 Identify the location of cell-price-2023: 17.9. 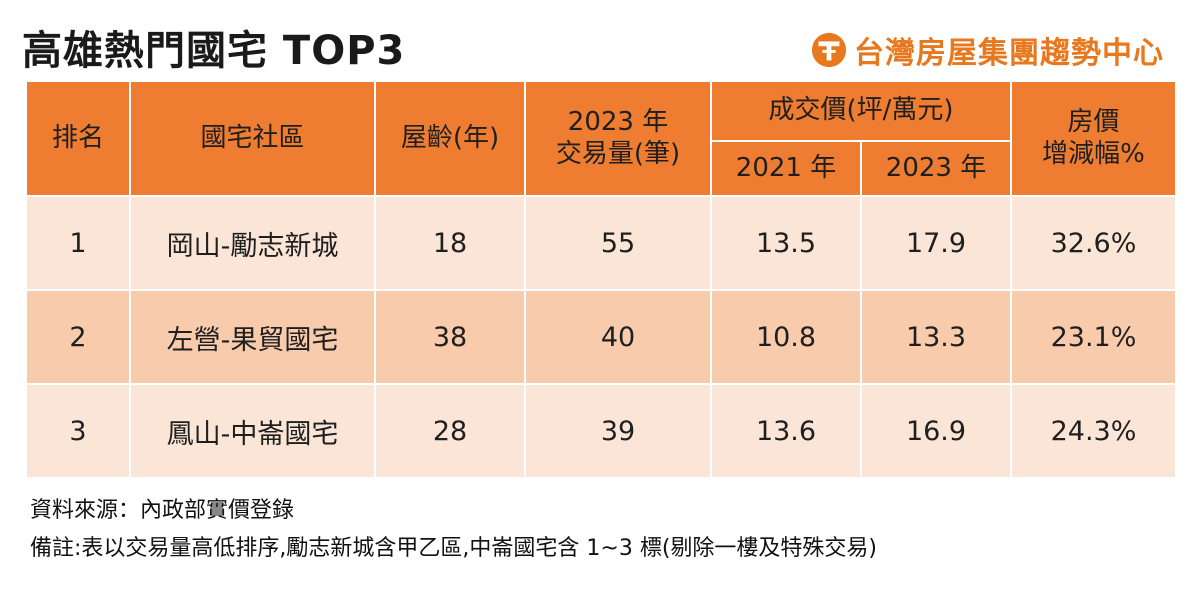
(936, 243).